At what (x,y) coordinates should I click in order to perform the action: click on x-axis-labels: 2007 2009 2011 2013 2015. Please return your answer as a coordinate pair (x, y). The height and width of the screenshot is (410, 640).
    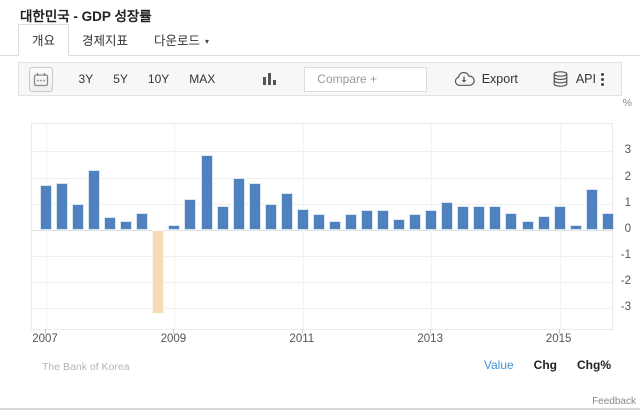
    Looking at the image, I should click on (322, 339).